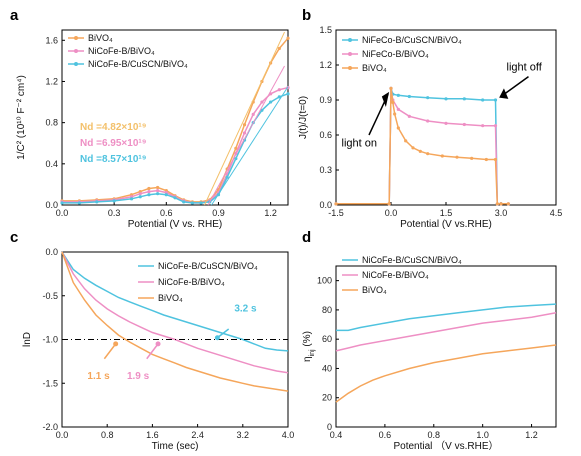 The image size is (581, 456). I want to click on nd-annotation-2: Nd =8.57×10¹⁹, so click(113, 159).